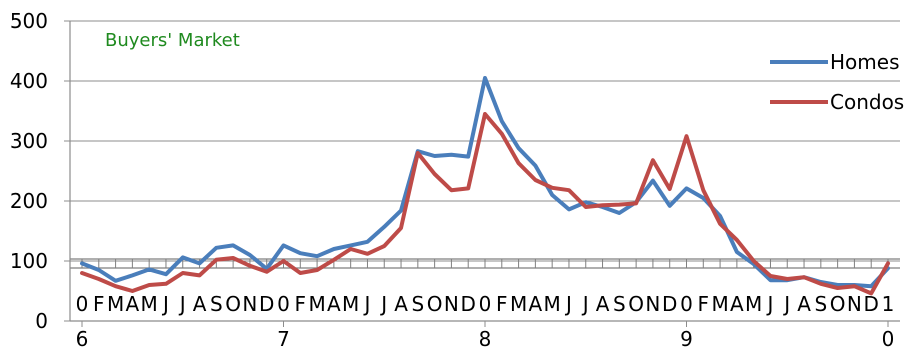 The width and height of the screenshot is (910, 352). What do you see at coordinates (266, 304) in the screenshot?
I see `month-label: D` at bounding box center [266, 304].